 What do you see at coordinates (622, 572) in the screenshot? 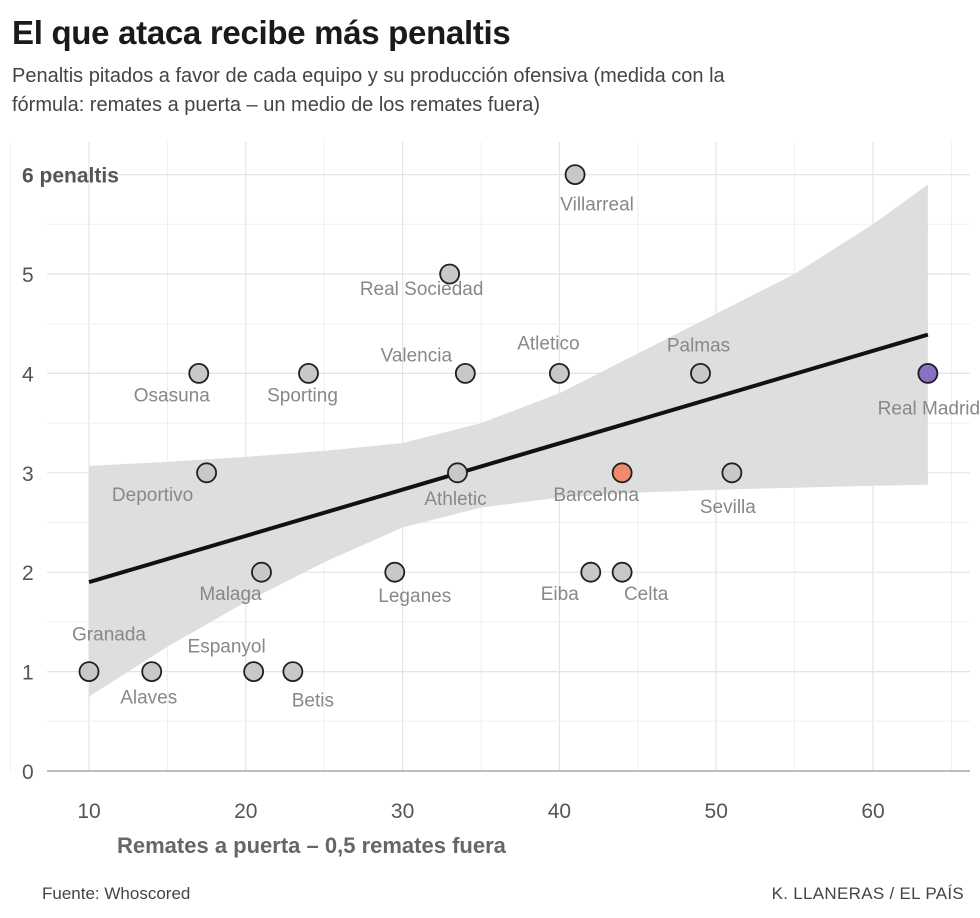
I see `data-point-celta` at bounding box center [622, 572].